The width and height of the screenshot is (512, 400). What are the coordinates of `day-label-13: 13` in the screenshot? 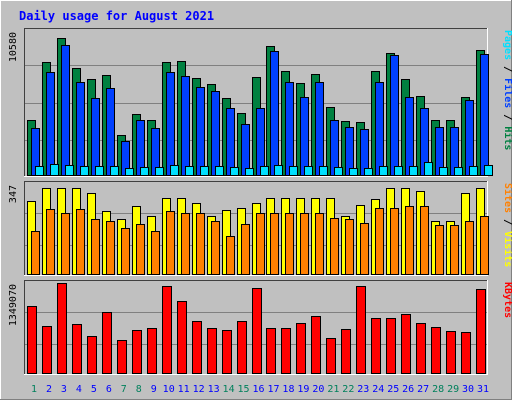 It's located at (214, 389).